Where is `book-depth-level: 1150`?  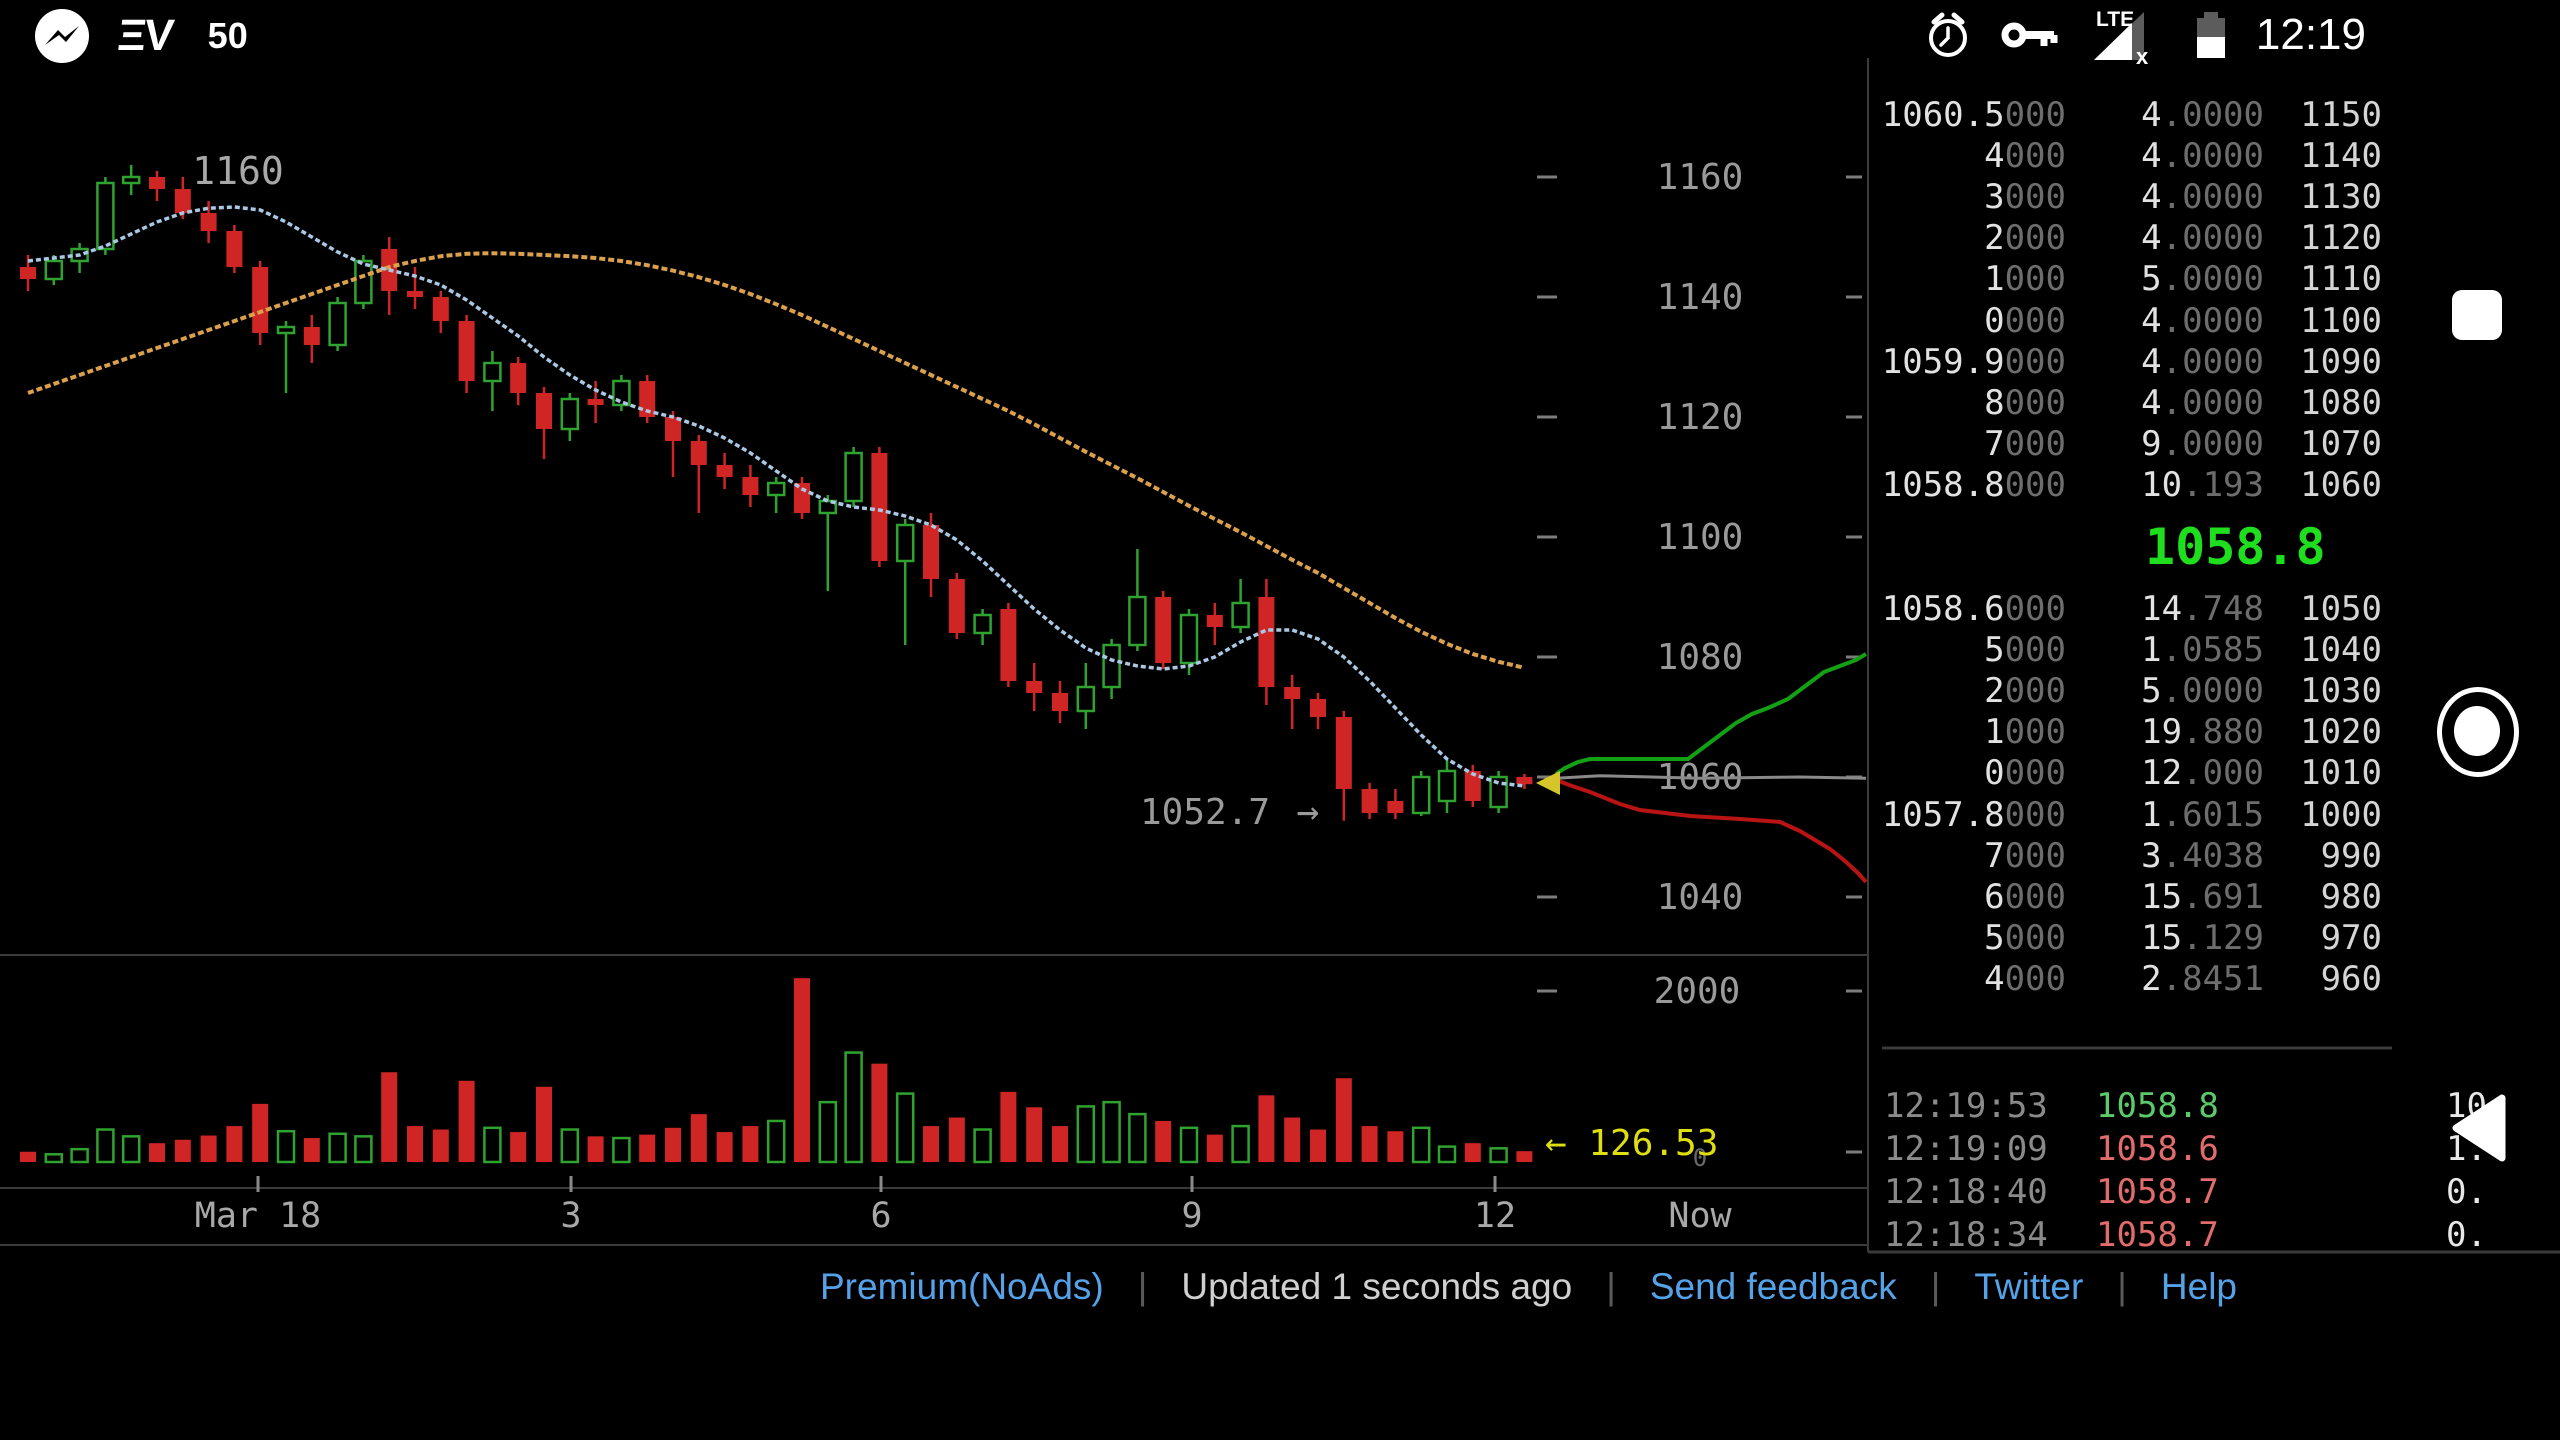 book-depth-level: 1150 is located at coordinates (2341, 115).